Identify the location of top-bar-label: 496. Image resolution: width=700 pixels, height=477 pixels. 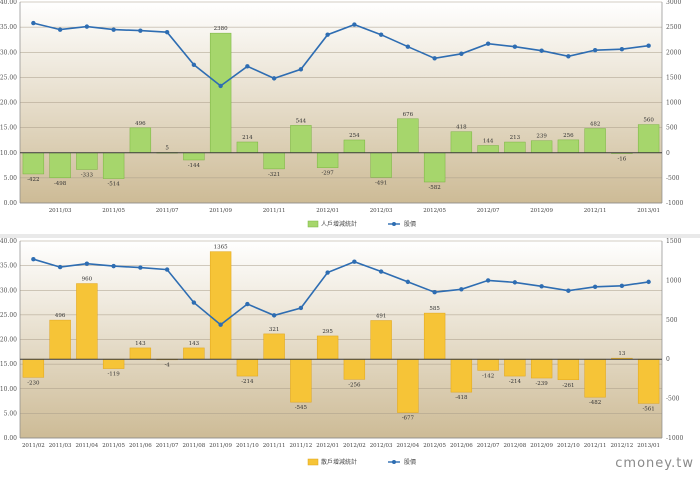
(140, 124).